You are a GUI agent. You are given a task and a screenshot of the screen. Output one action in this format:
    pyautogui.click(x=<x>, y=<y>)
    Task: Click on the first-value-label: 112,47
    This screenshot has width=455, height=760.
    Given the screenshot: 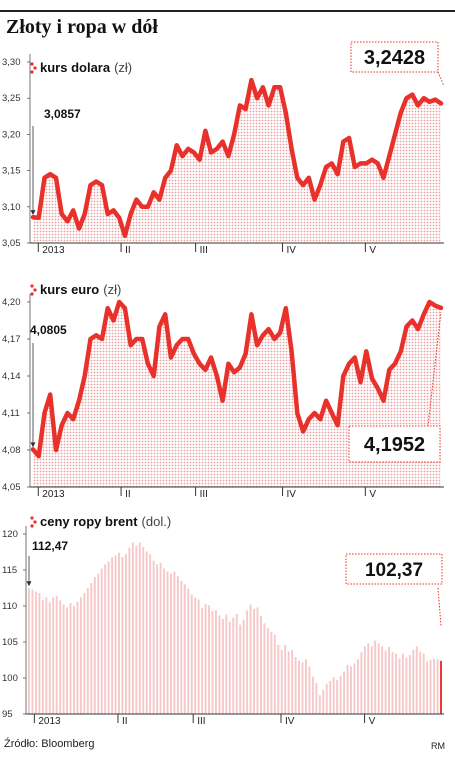 What is the action you would take?
    pyautogui.click(x=50, y=546)
    